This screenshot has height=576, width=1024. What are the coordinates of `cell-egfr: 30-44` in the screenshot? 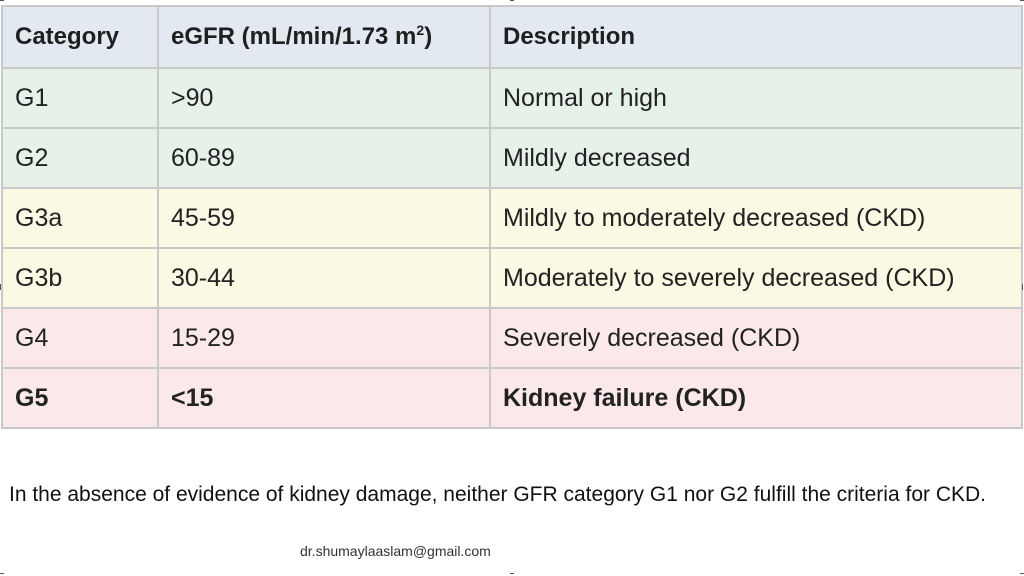 It's located at (324, 278).